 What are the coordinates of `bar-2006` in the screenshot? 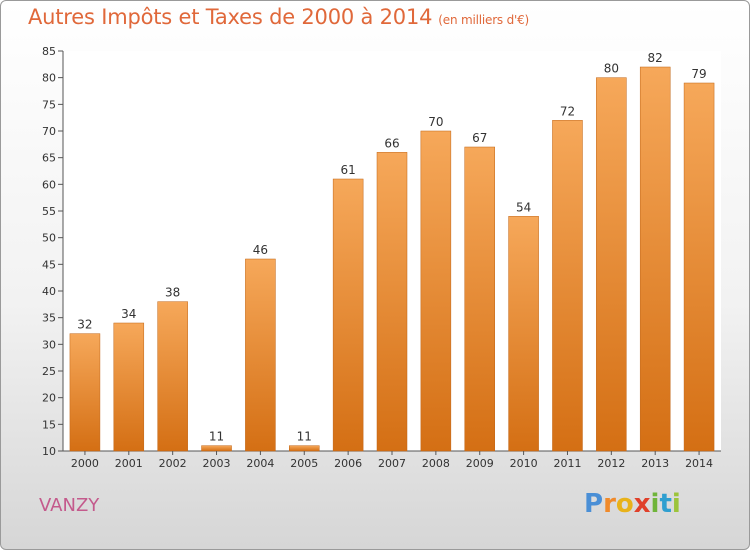 It's located at (348, 315).